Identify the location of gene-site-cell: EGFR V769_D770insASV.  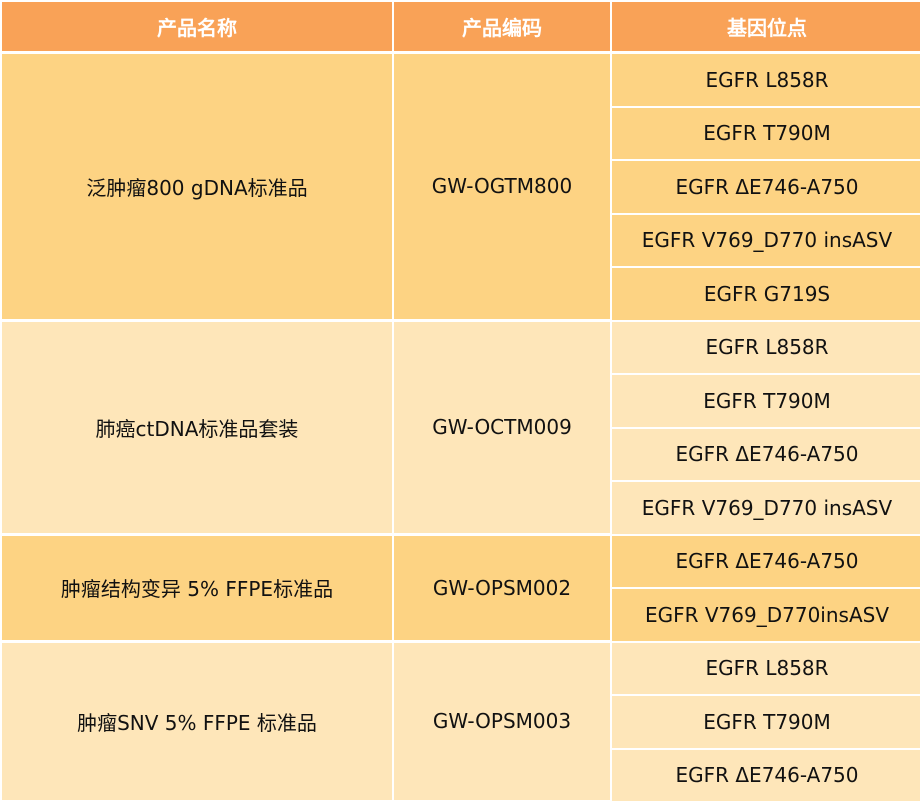
(766, 616).